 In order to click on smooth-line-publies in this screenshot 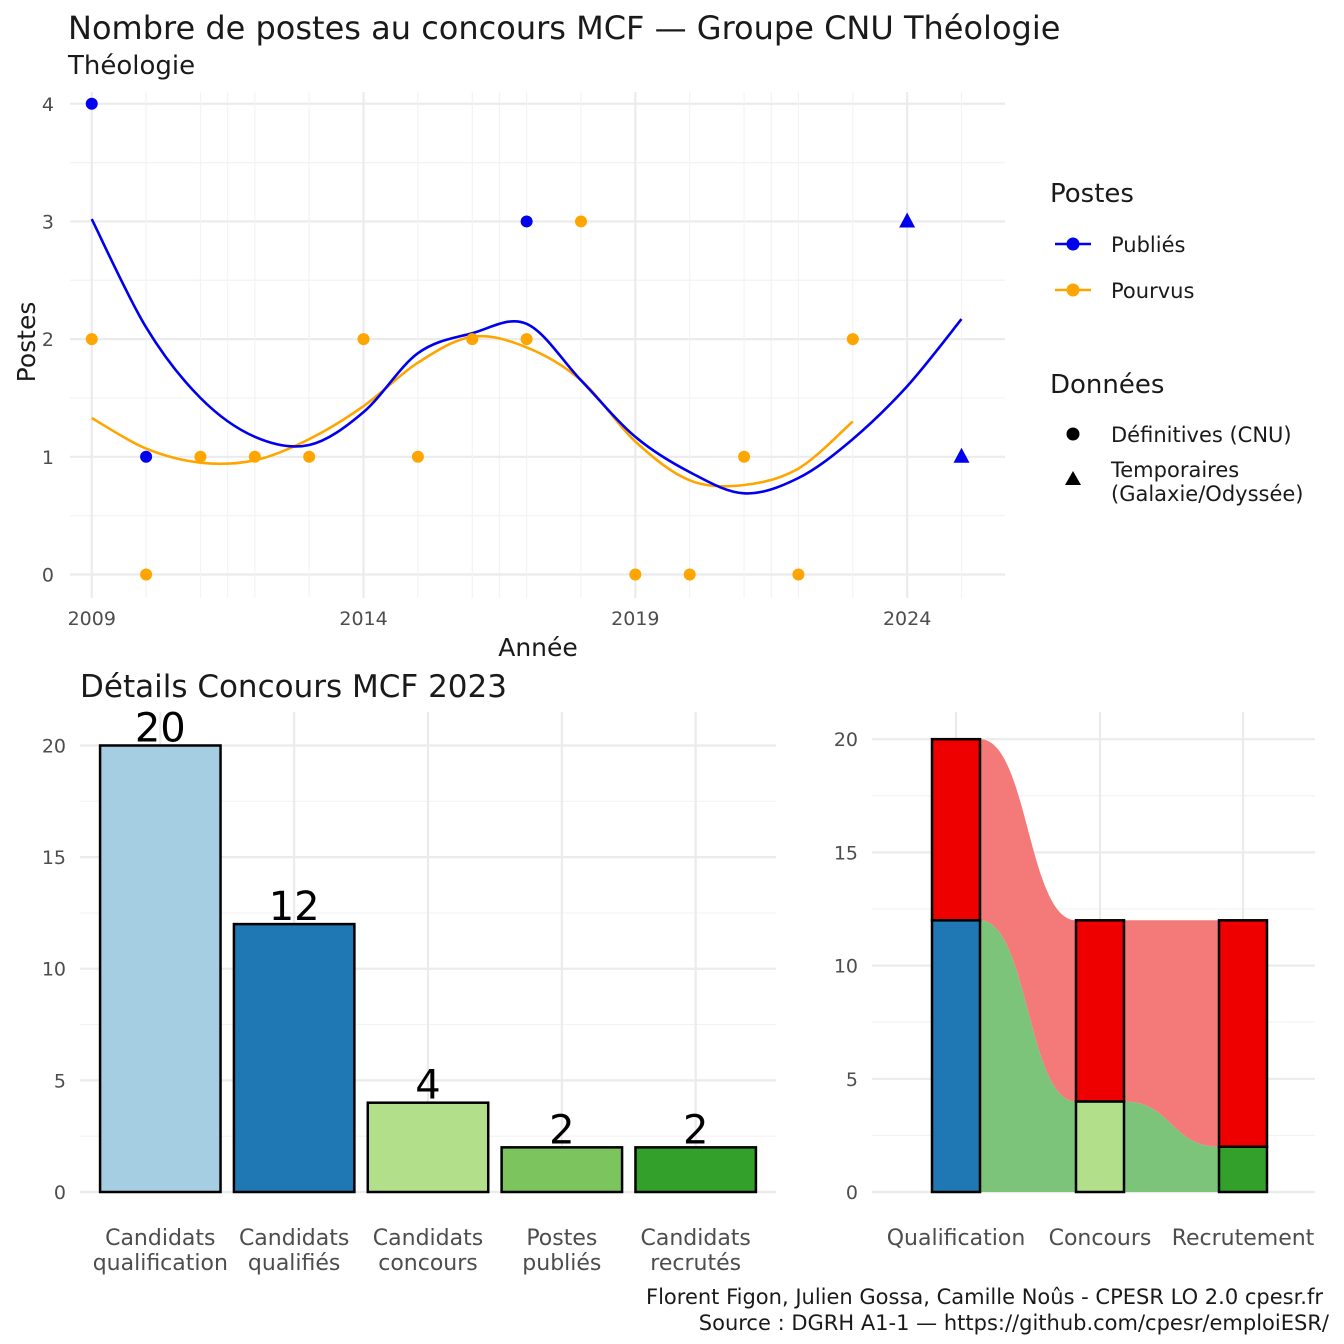, I will do `click(526, 356)`.